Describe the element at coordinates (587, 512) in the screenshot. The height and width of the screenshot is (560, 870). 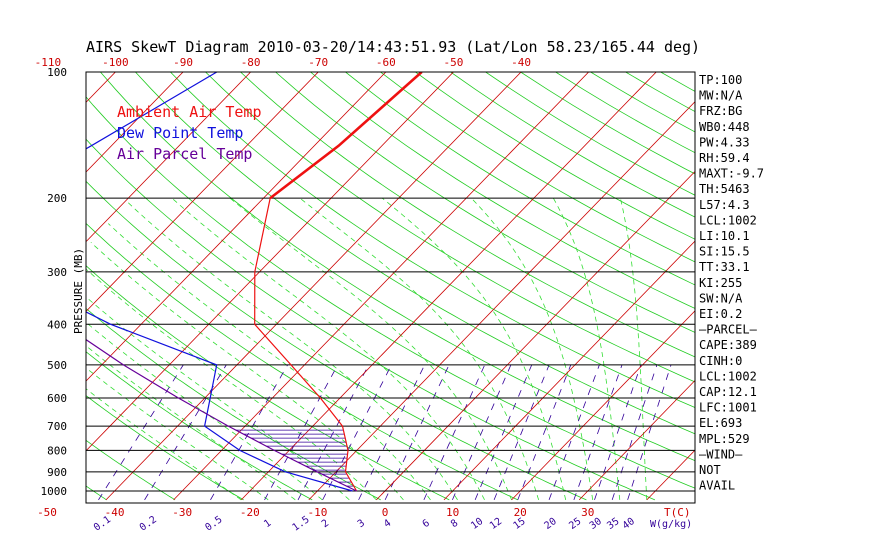
I see `temp-tick-label: 30` at that location.